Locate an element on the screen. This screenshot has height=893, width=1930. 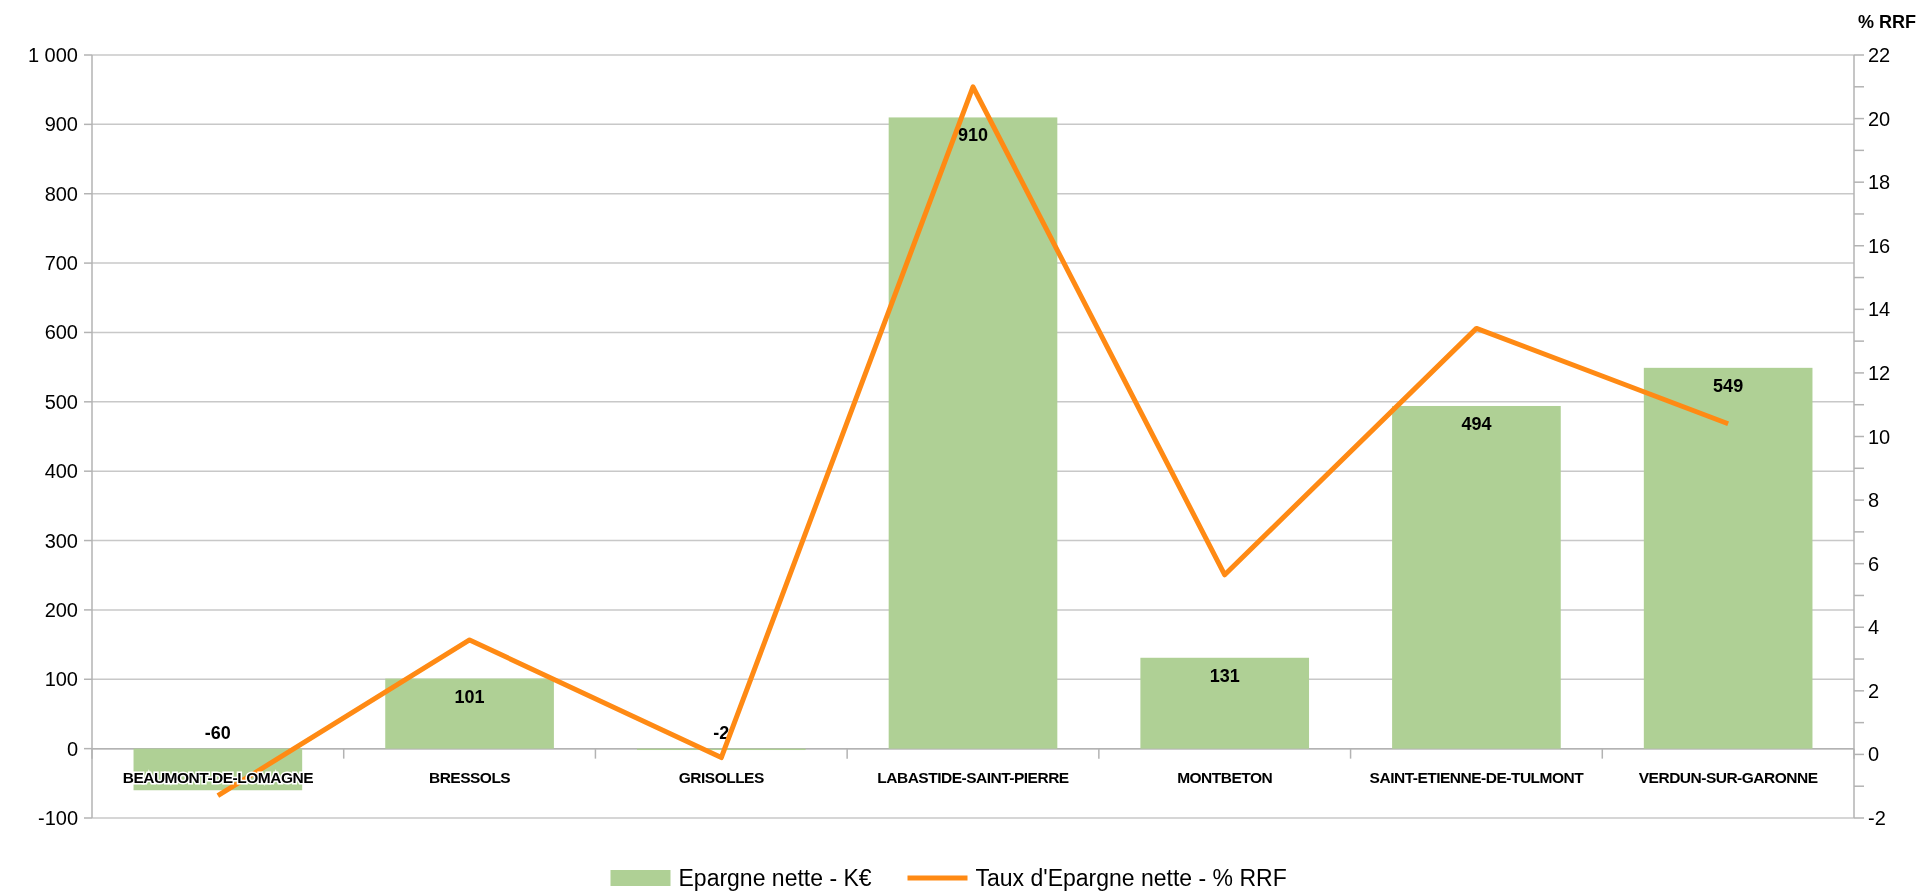
y2-tick-label: 22 is located at coordinates (1879, 55).